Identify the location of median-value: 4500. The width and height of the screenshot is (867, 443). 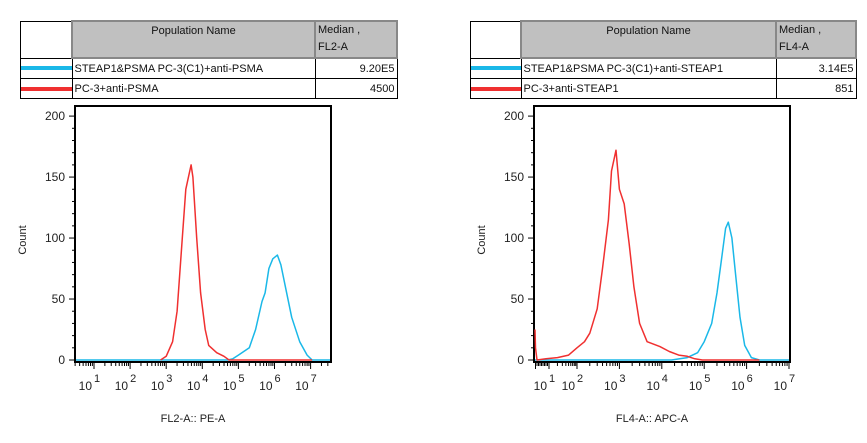
(356, 88).